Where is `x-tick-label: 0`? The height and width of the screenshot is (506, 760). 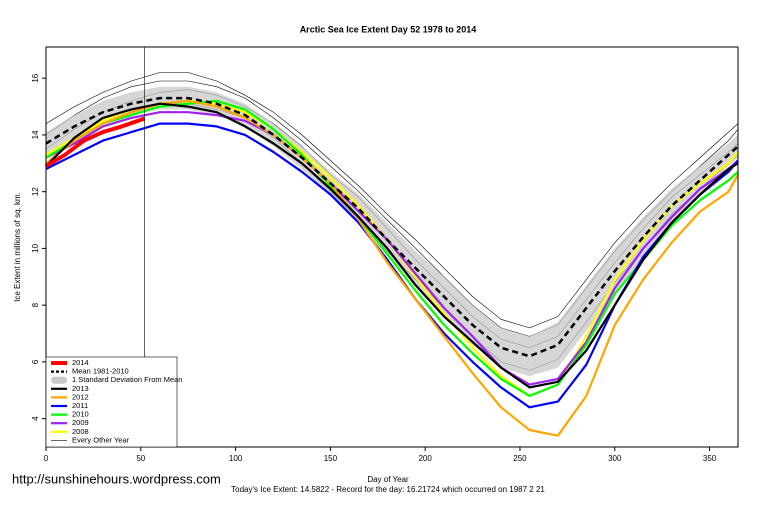
x-tick-label: 0 is located at coordinates (46, 458).